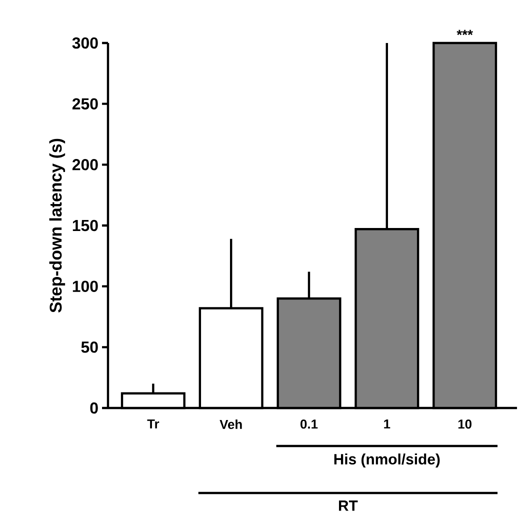 This screenshot has width=518, height=521. What do you see at coordinates (387, 461) in the screenshot?
I see `text: His (nmol/side)` at bounding box center [387, 461].